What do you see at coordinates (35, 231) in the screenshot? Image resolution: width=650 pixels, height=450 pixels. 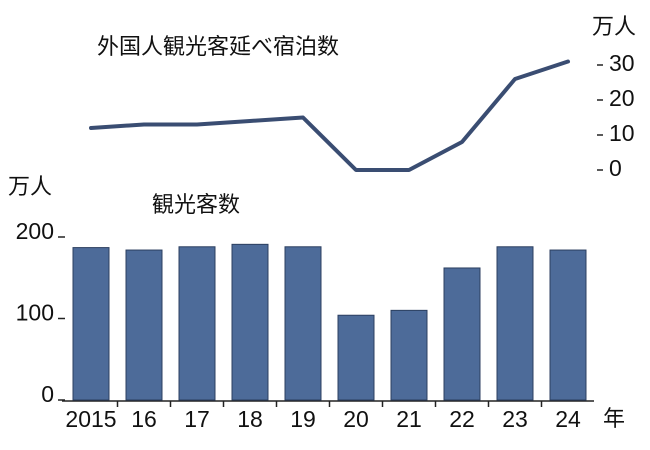 I see `y-tick-label: 200` at bounding box center [35, 231].